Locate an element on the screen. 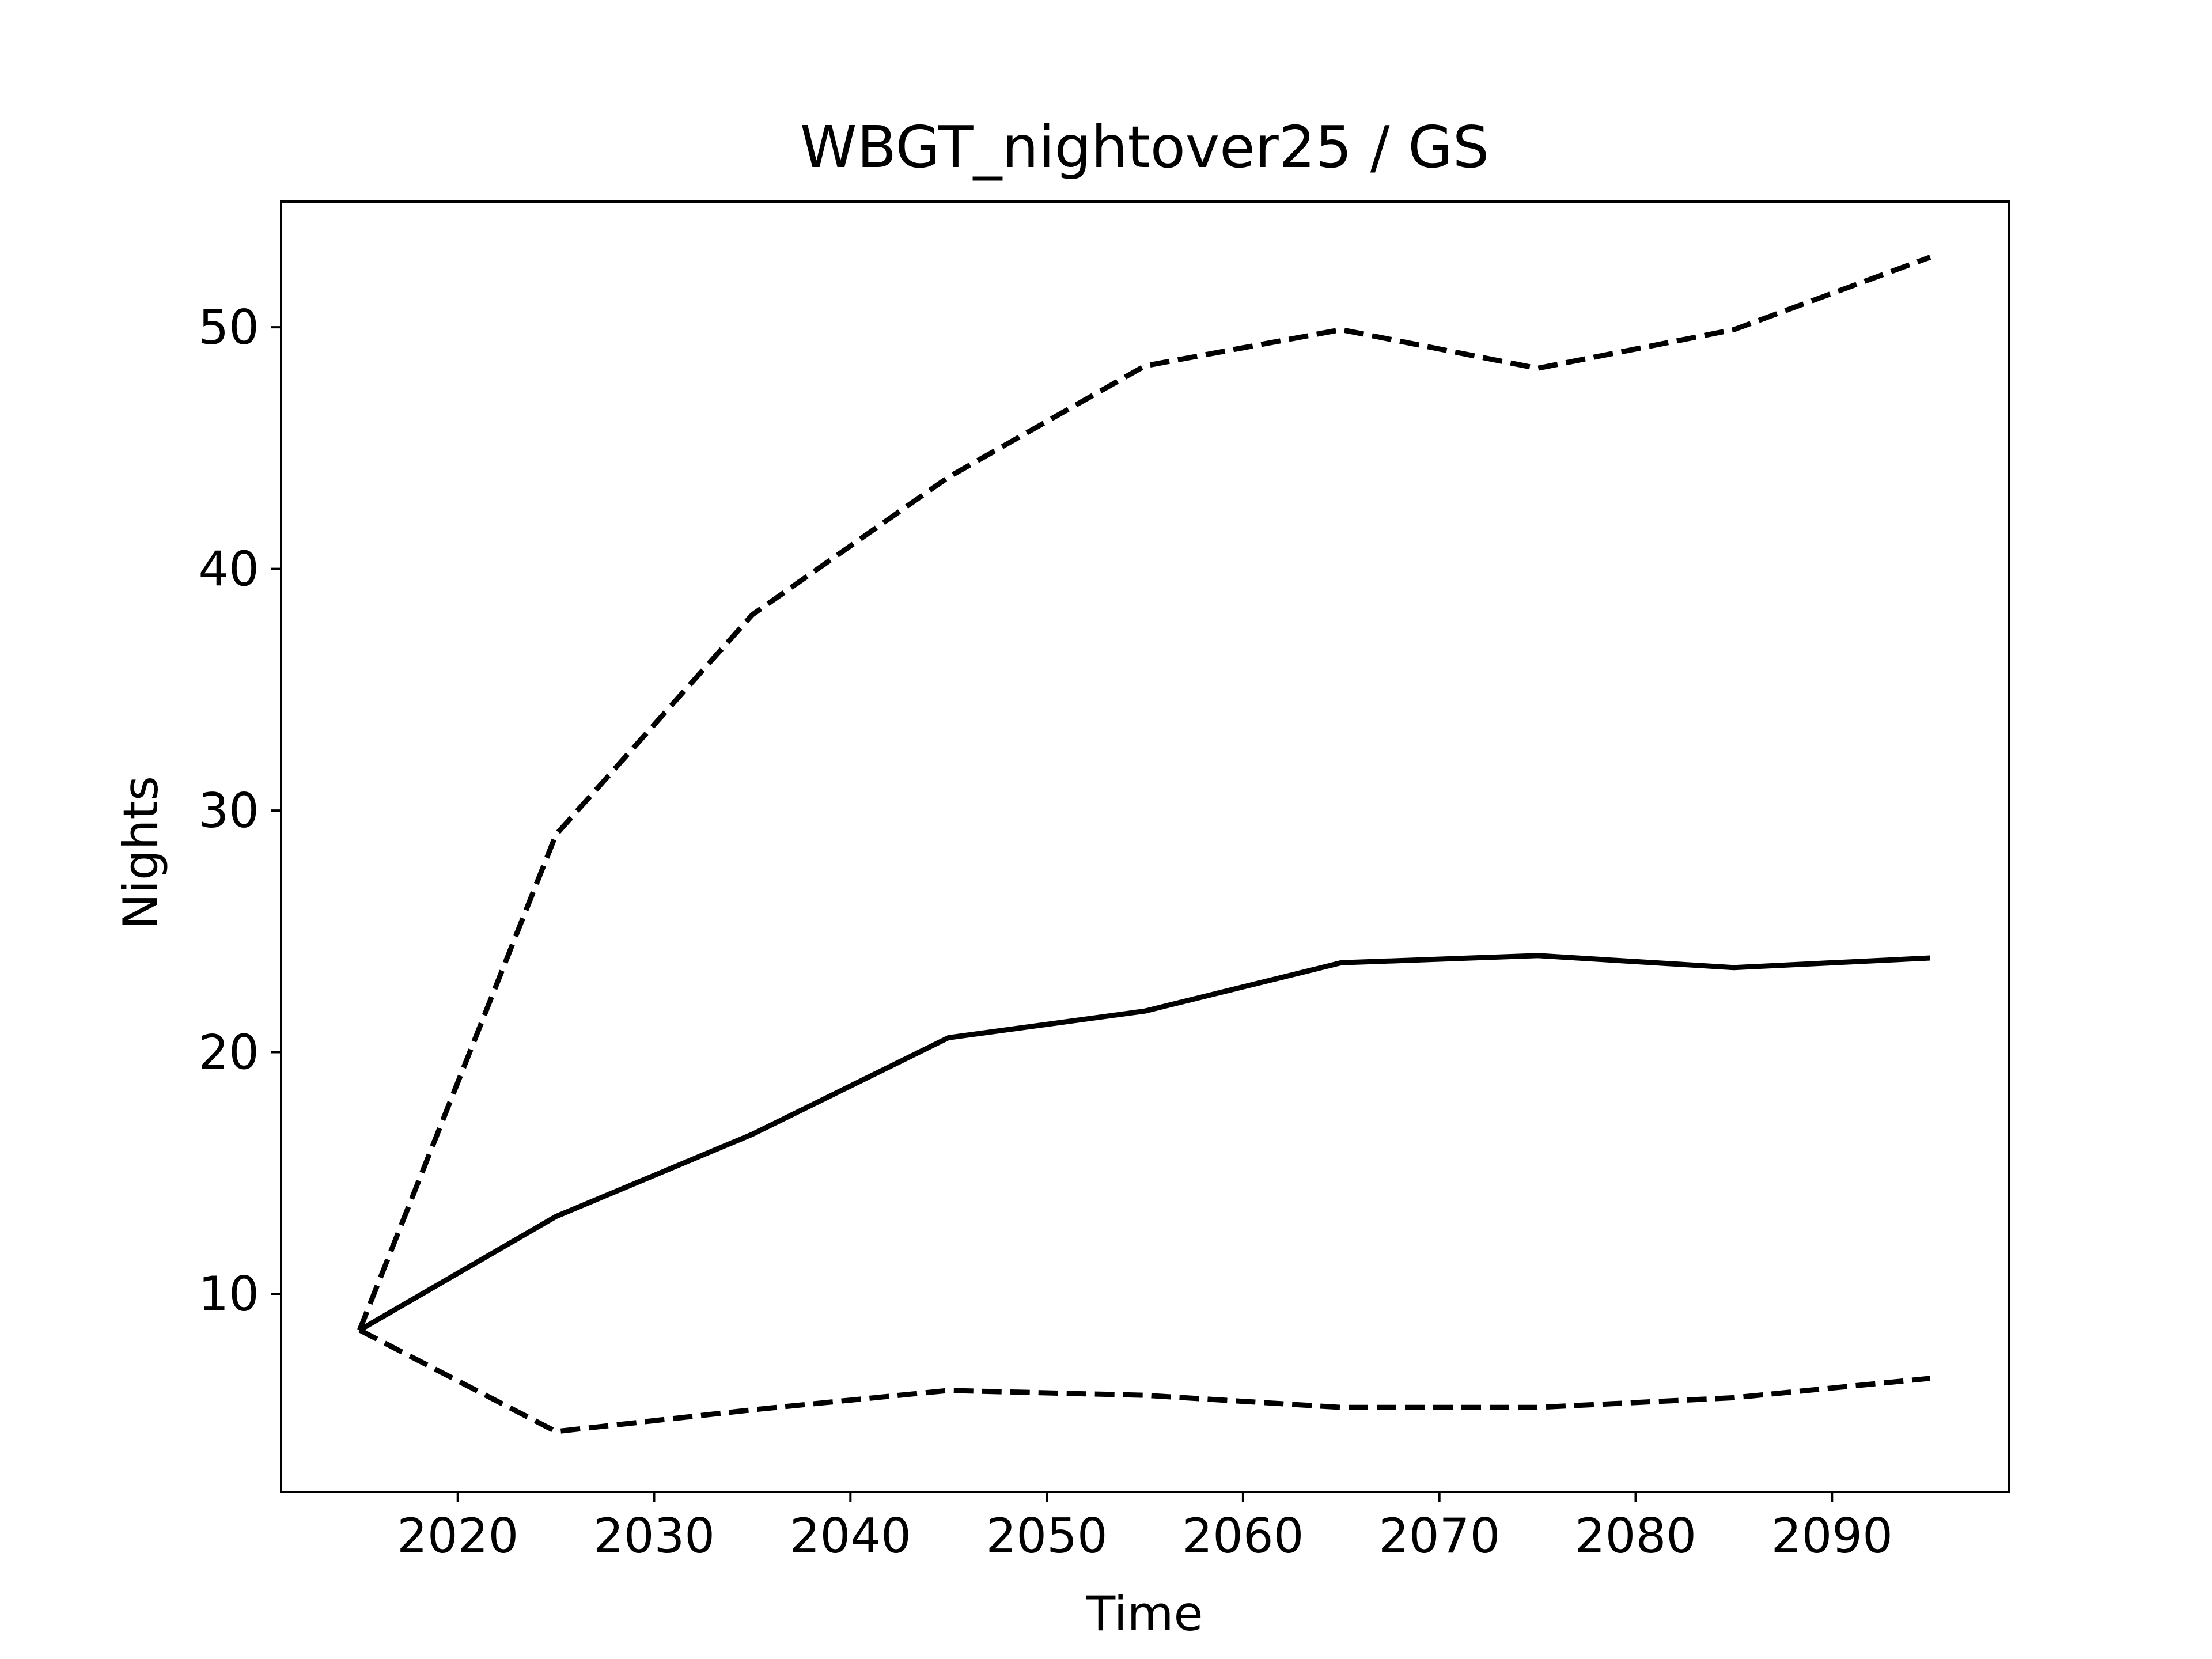 This screenshot has height=1659, width=2212. x-tick-label: 2070 is located at coordinates (1439, 1536).